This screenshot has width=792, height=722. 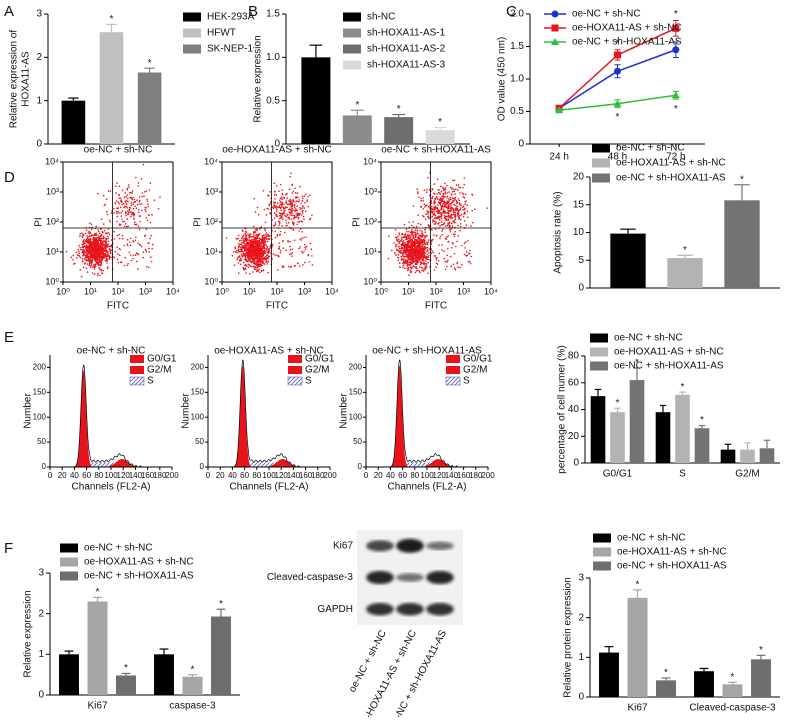 What do you see at coordinates (40, 367) in the screenshot?
I see `y-tick-label: 200` at bounding box center [40, 367].